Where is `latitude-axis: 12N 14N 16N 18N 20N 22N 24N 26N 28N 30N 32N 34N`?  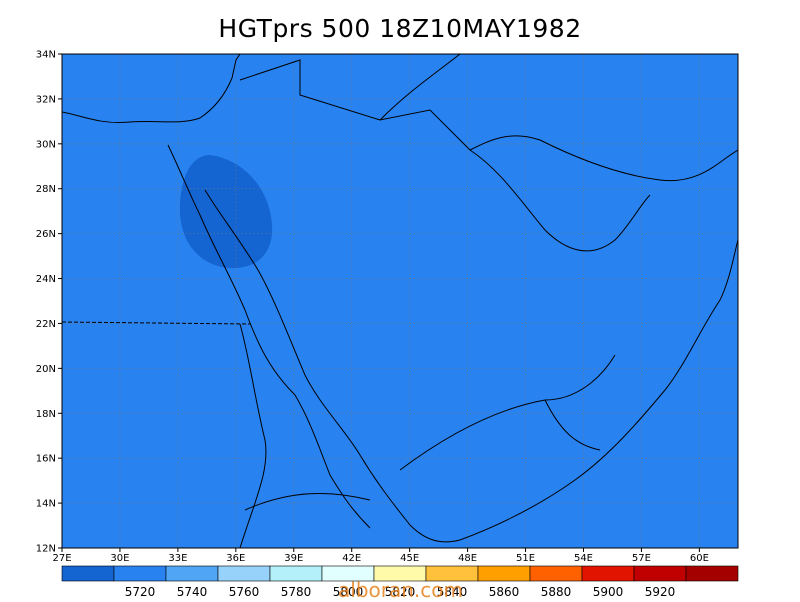
latitude-axis: 12N 14N 16N 18N 20N 22N 24N 26N 28N 30N 32N 34N is located at coordinates (49, 302).